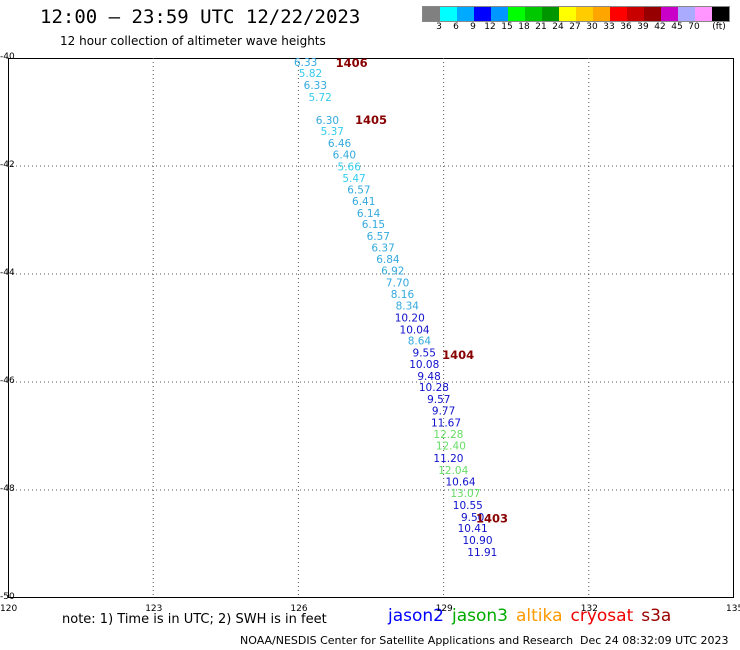 This screenshot has height=650, width=740. Describe the element at coordinates (507, 27) in the screenshot. I see `legend-label: 15` at that location.